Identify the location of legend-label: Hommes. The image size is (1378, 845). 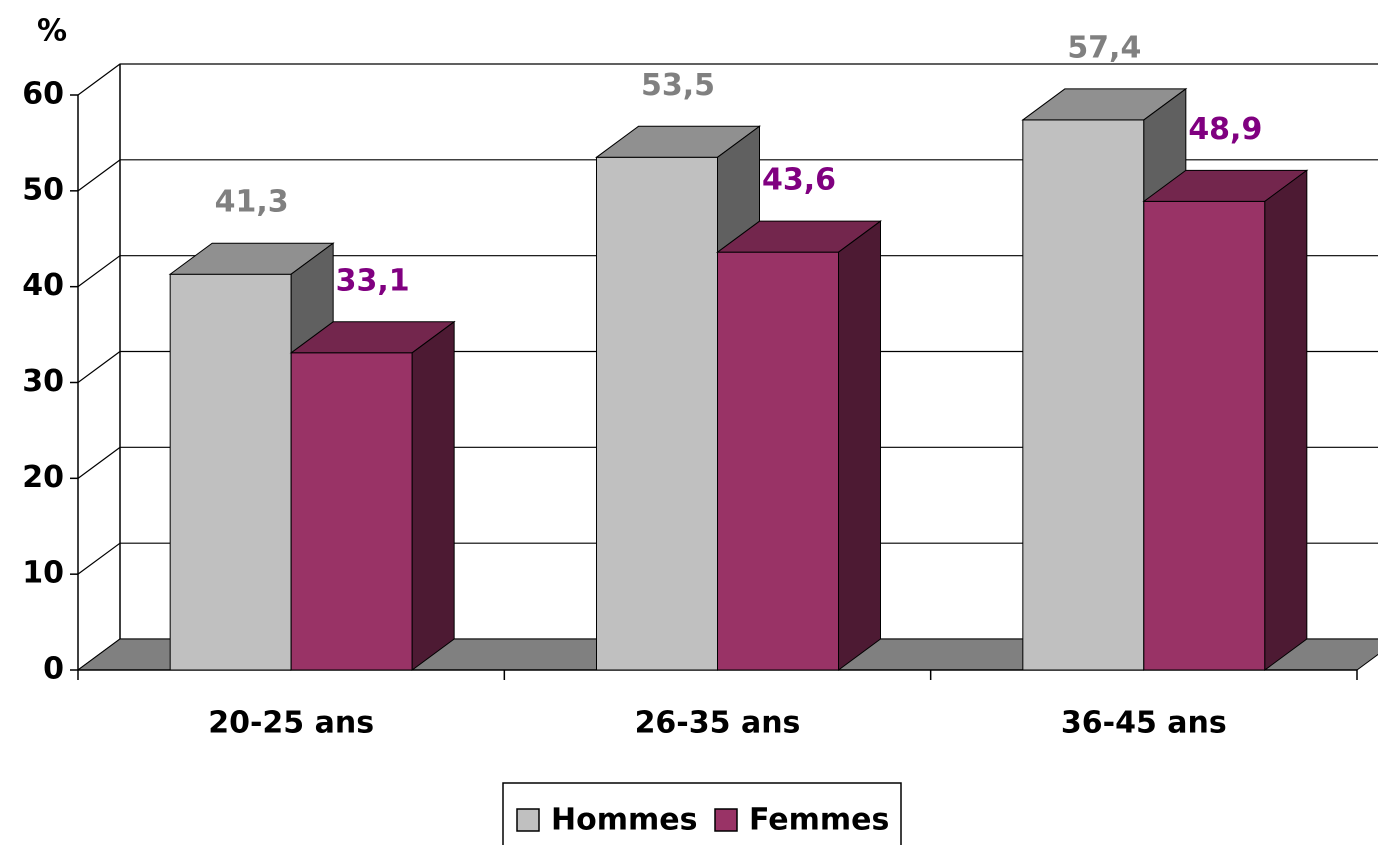
(624, 820).